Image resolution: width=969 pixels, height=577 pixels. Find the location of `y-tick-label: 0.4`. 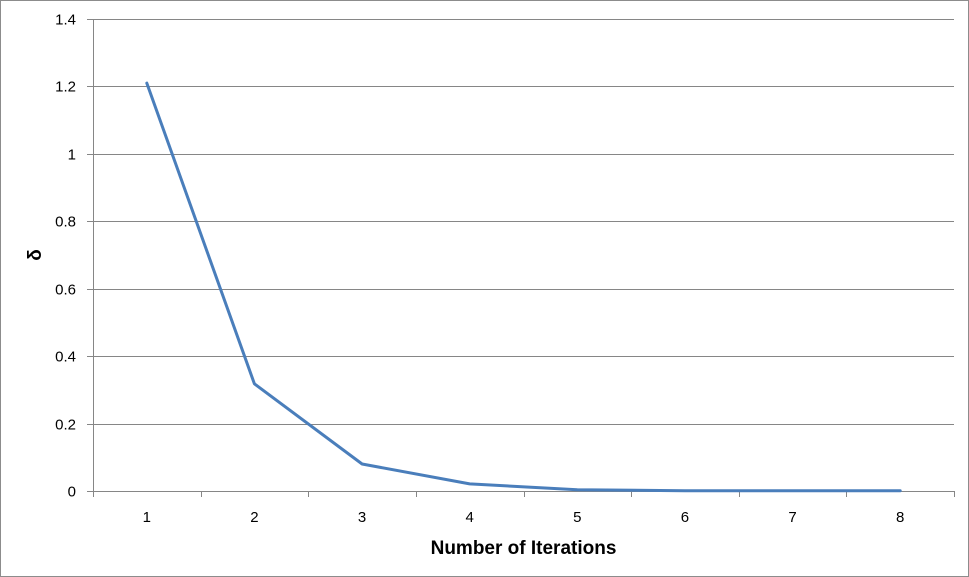

y-tick-label: 0.4 is located at coordinates (65, 357).